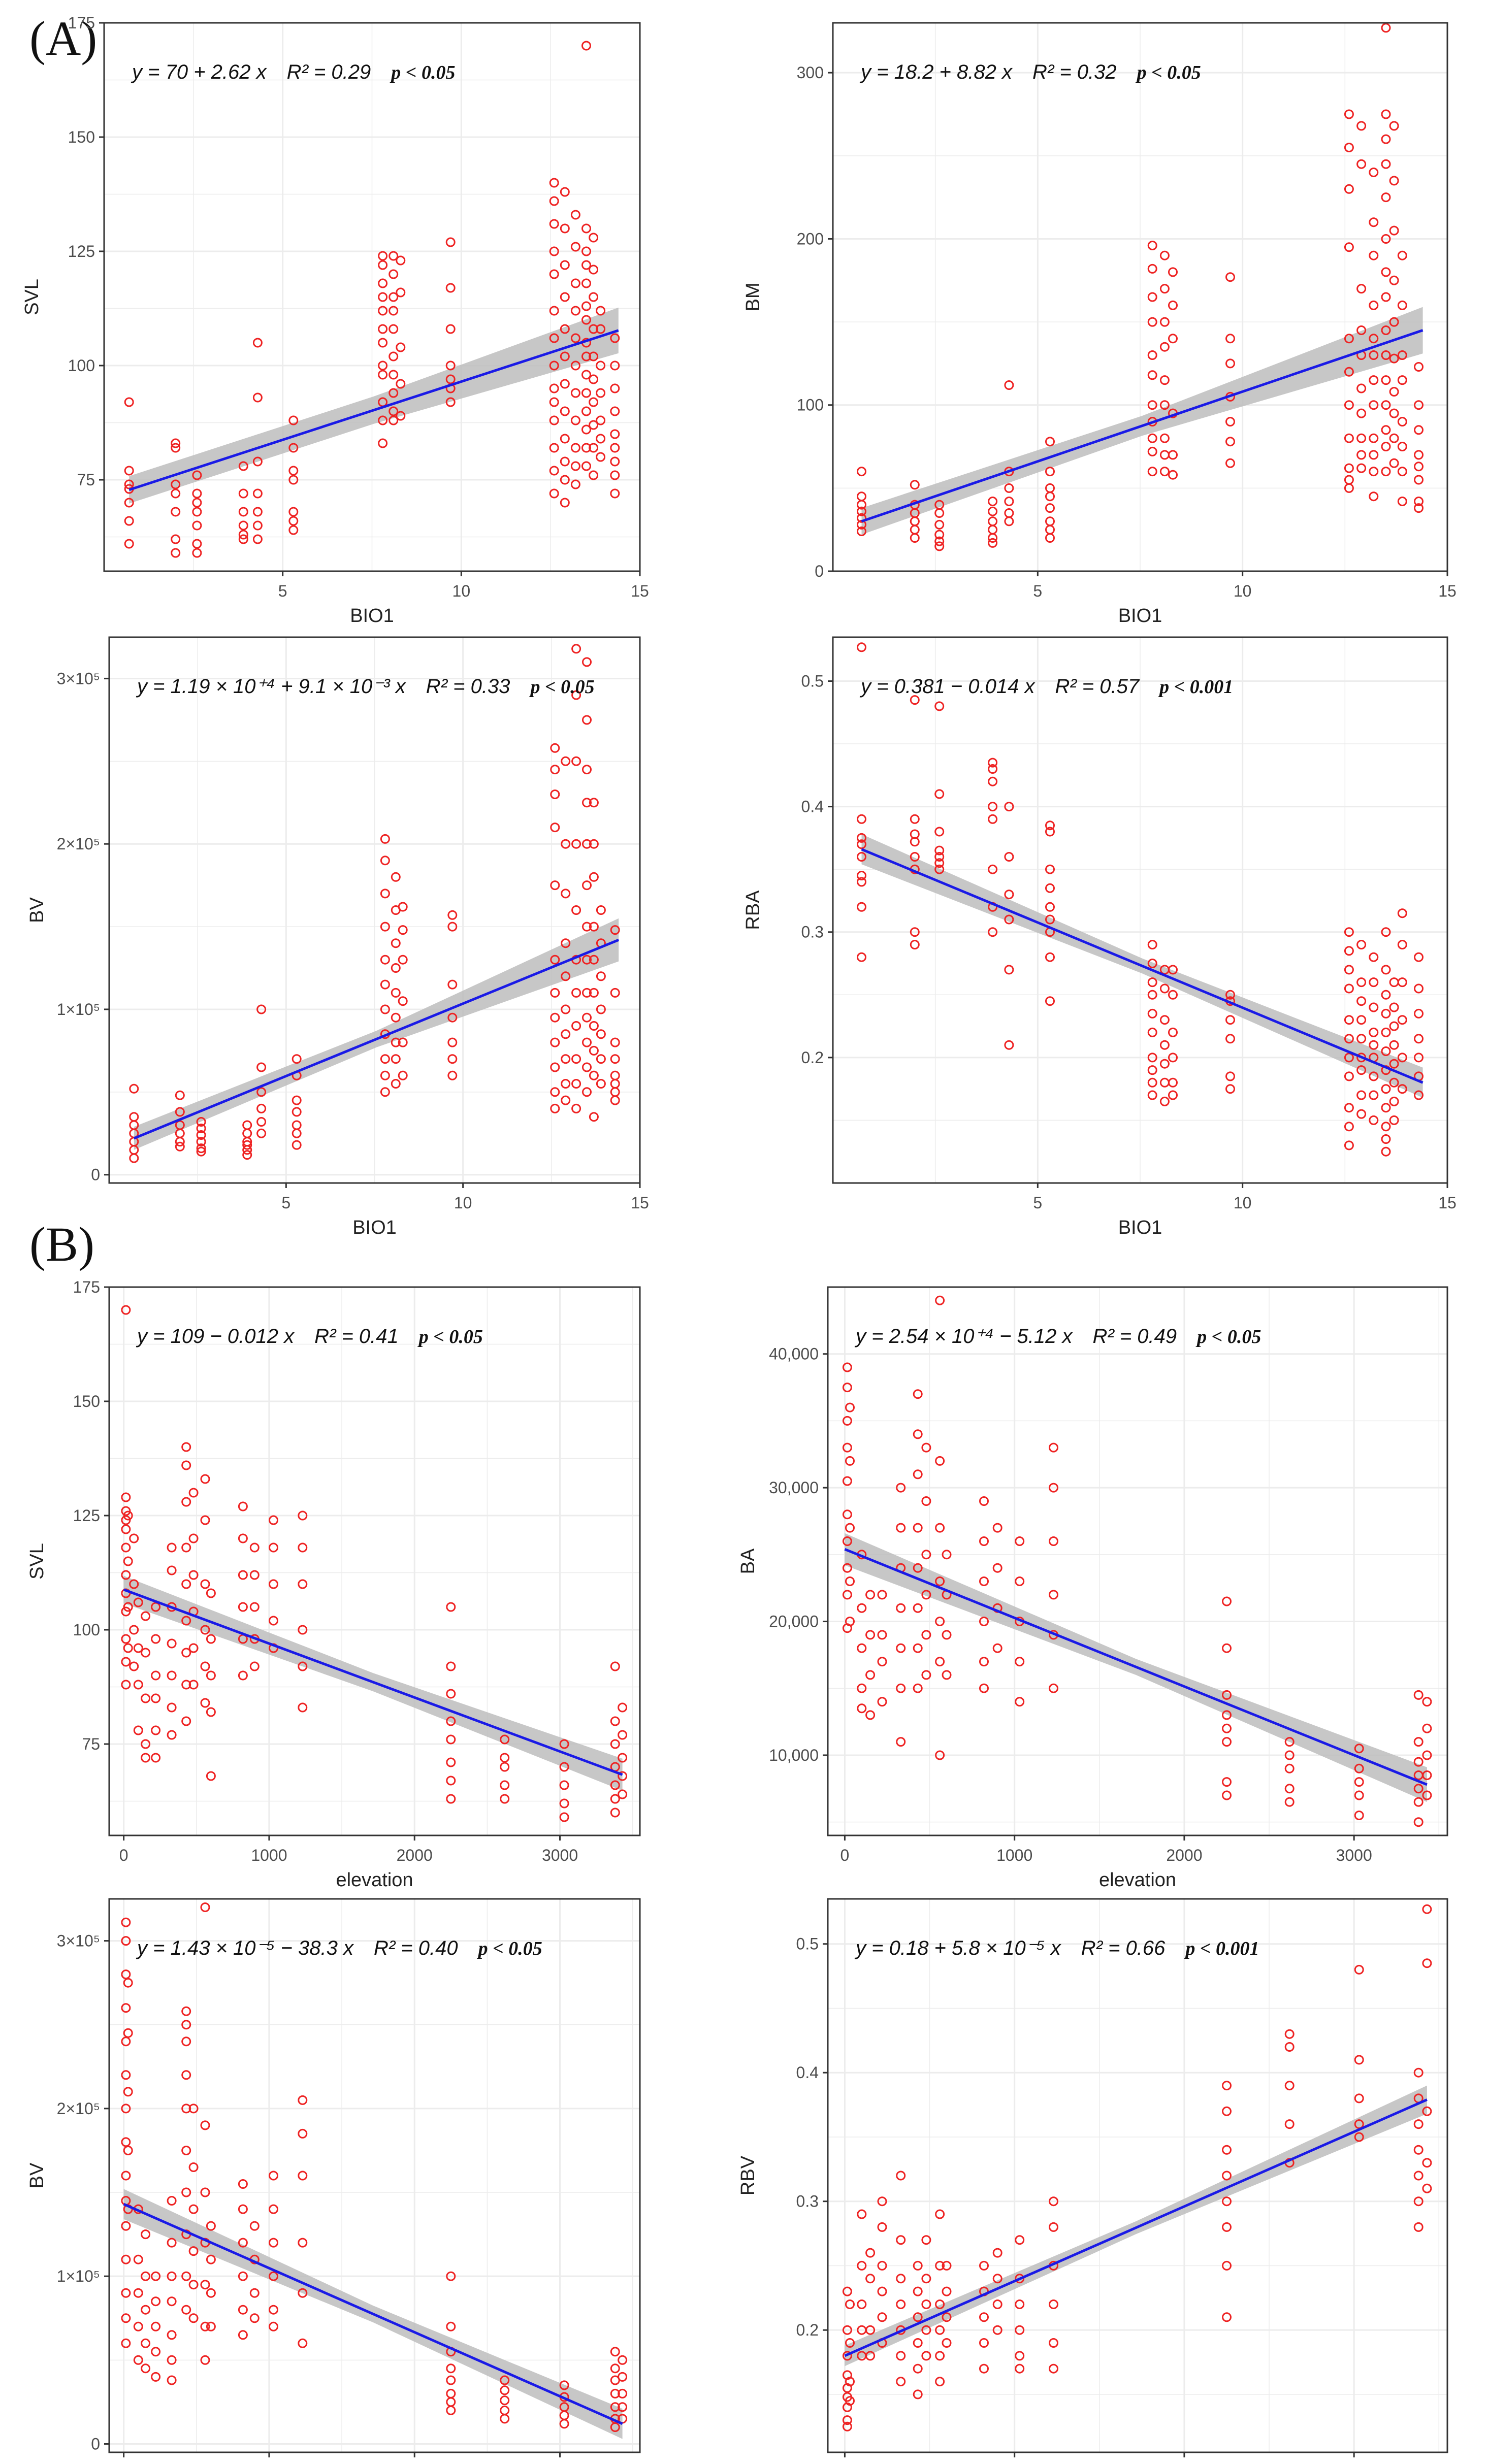 The width and height of the screenshot is (1488, 2464). I want to click on y-tick-label: 40,000, so click(794, 1354).